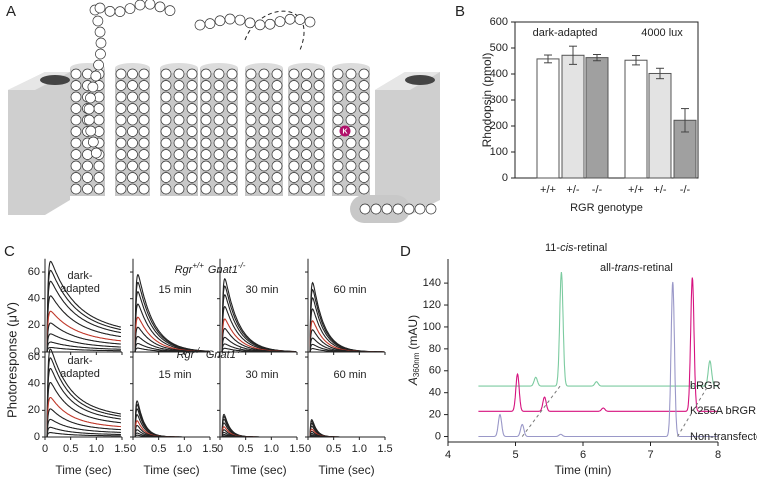 The image size is (757, 480). What do you see at coordinates (346, 390) in the screenshot?
I see `axis-line` at bounding box center [346, 390].